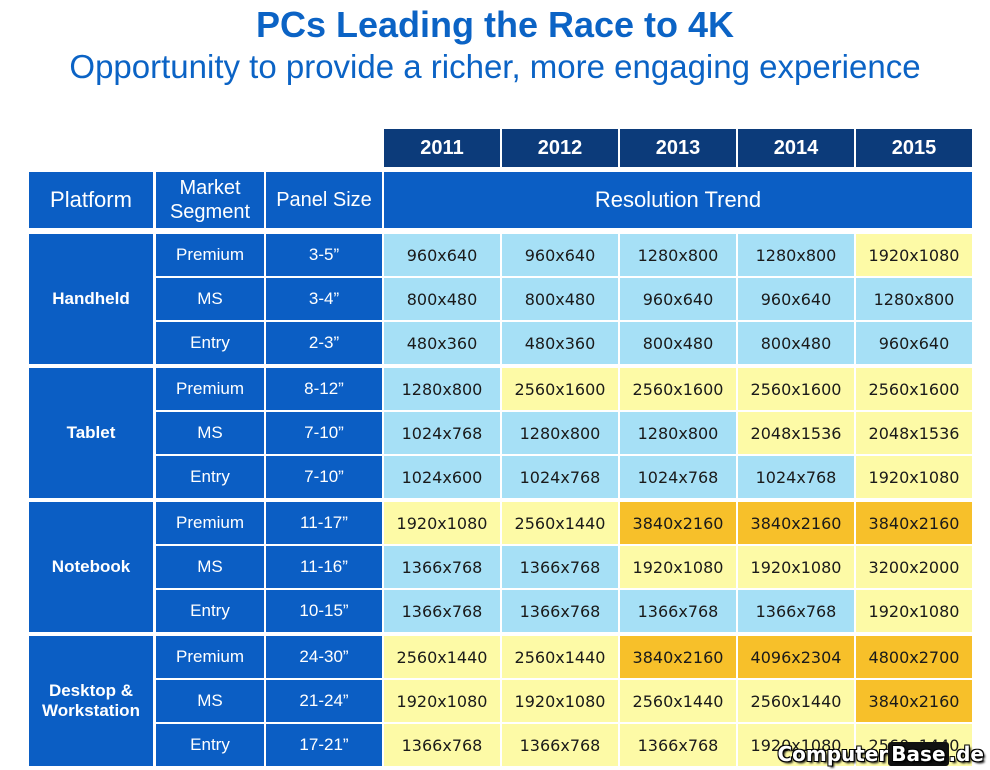 The width and height of the screenshot is (990, 770). Describe the element at coordinates (914, 657) in the screenshot. I see `resolution-cell: 4800x2700` at that location.